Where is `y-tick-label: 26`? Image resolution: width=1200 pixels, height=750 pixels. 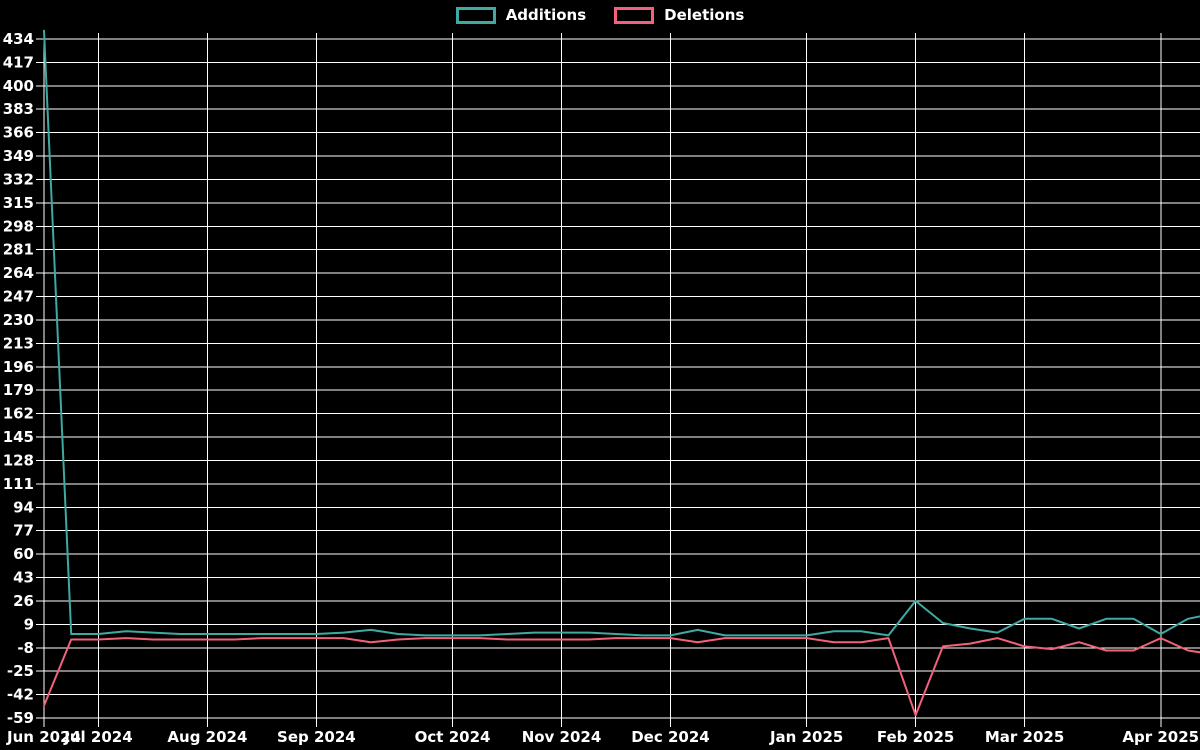 y-tick-label: 26 is located at coordinates (23, 601).